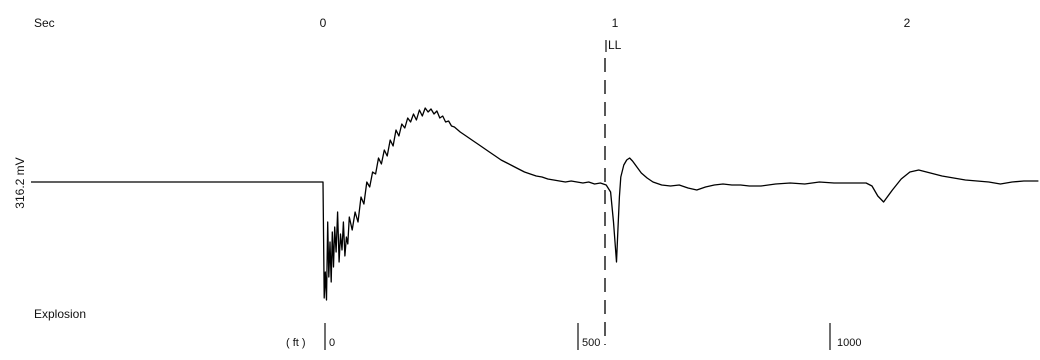 This screenshot has height=360, width=1040. Describe the element at coordinates (907, 23) in the screenshot. I see `time-tick-label-2: 2` at that location.